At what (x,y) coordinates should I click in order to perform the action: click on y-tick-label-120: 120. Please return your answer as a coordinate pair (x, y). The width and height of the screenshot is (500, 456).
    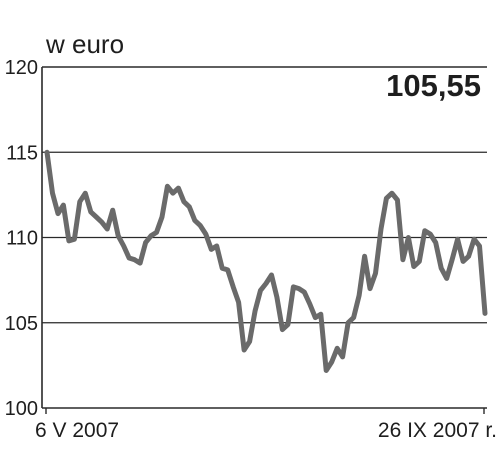
    Looking at the image, I should click on (21, 68).